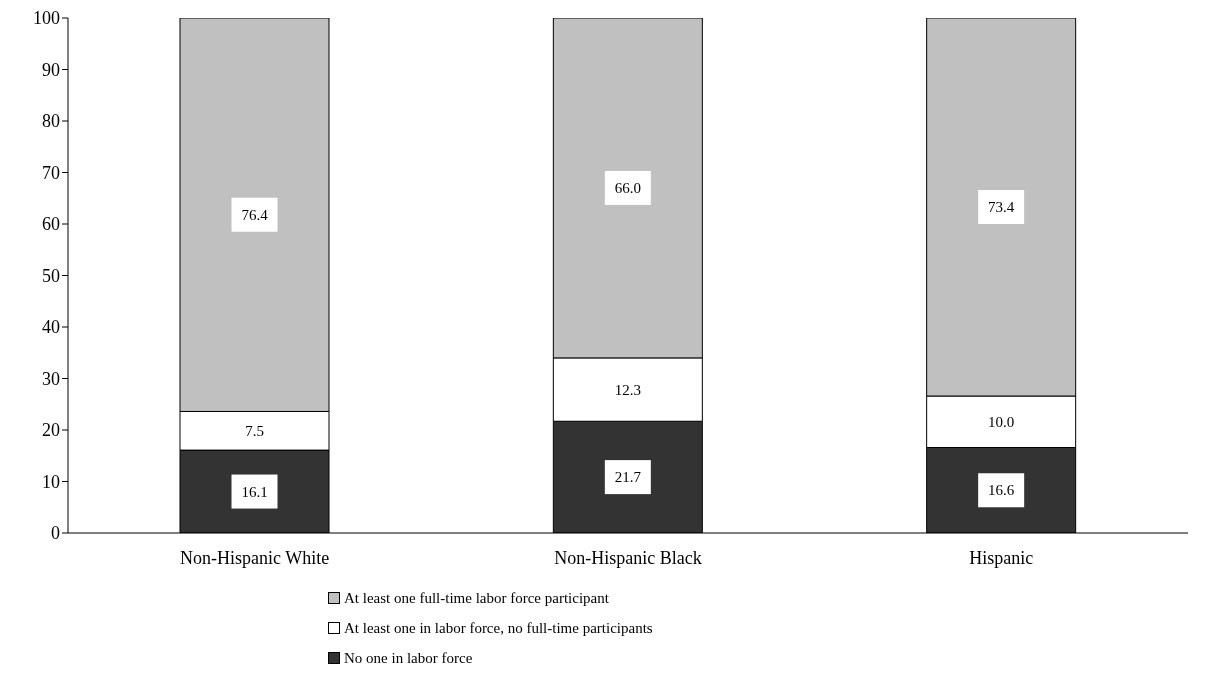 This screenshot has width=1216, height=691. Describe the element at coordinates (627, 389) in the screenshot. I see `data-label: 12.3` at that location.